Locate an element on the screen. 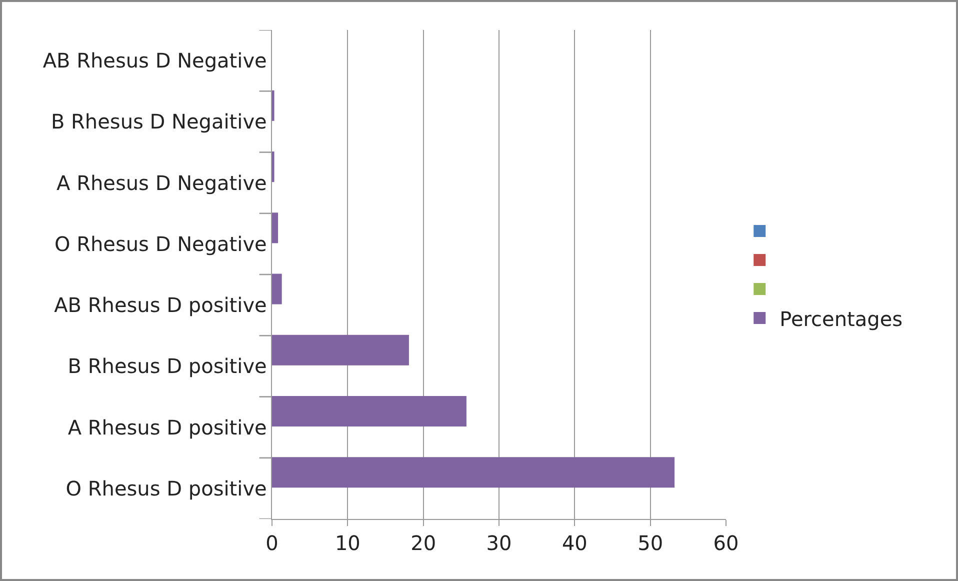  y-tick-label: O Rhesus D Negative is located at coordinates (160, 244).